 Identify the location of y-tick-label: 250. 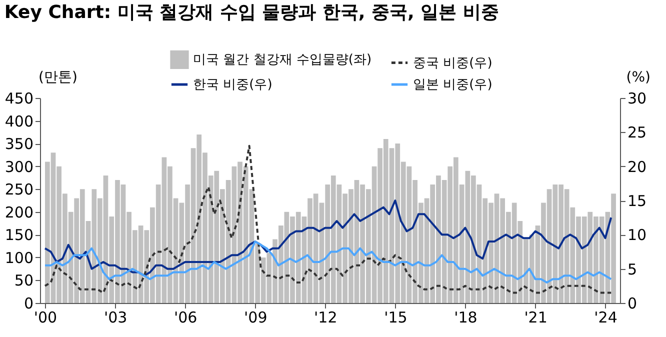
(19, 189).